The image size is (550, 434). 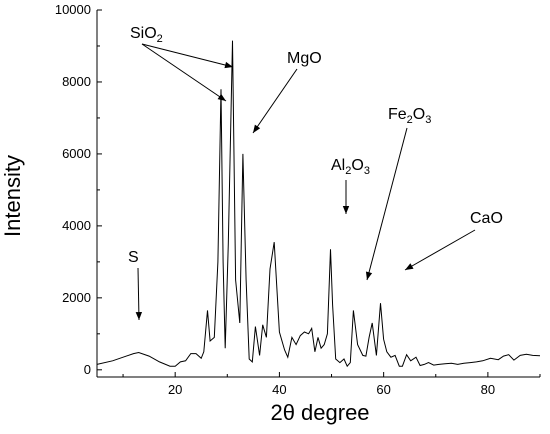 I want to click on y-tick-label: 8000, so click(x=76, y=81).